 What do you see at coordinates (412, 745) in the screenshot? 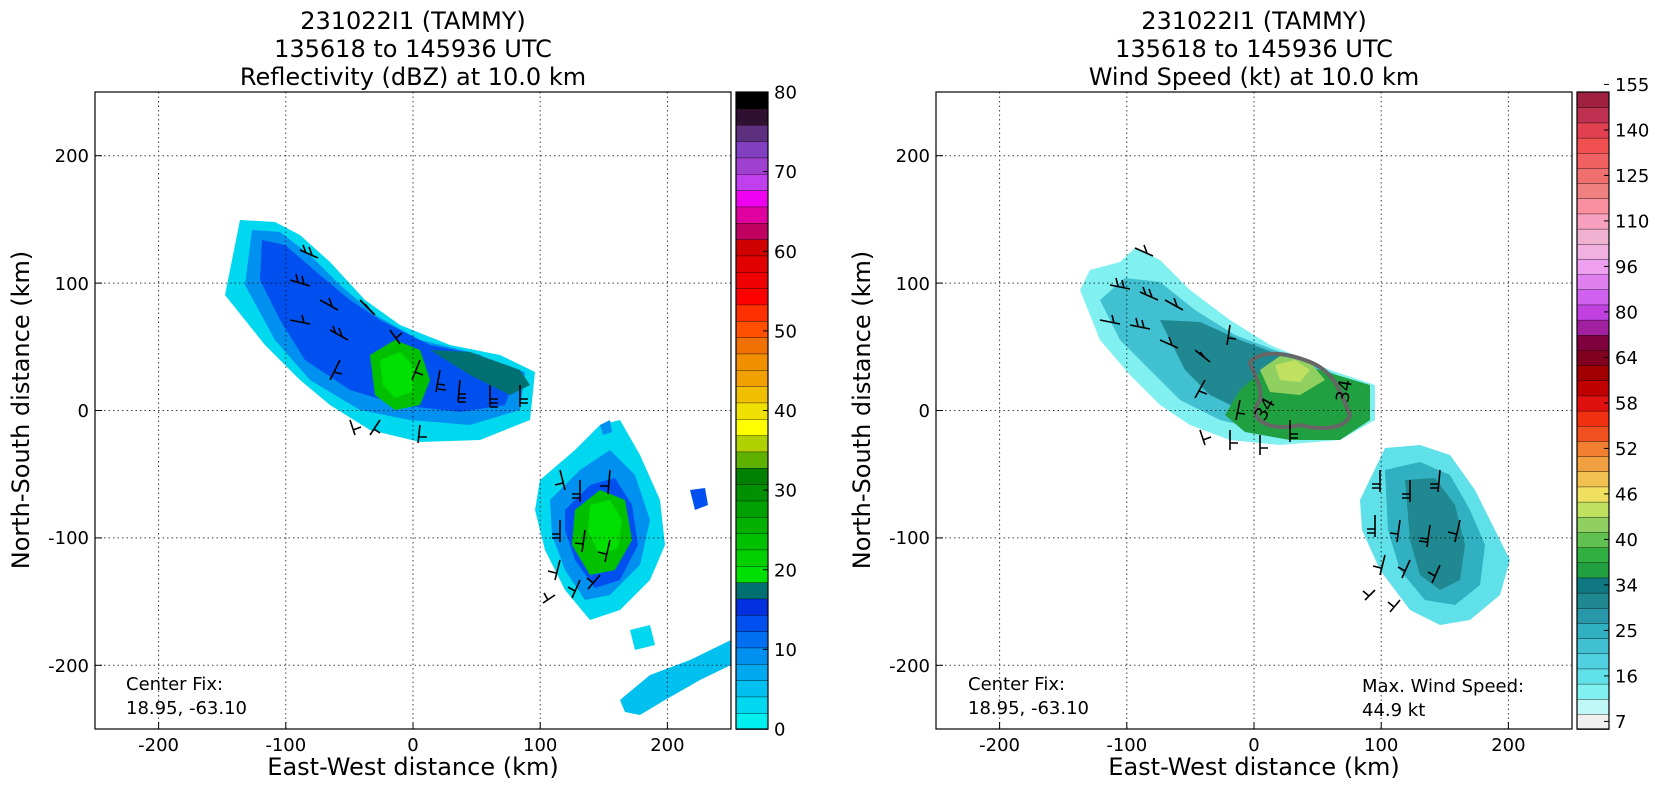
I see `x-tick-label: 0` at bounding box center [412, 745].